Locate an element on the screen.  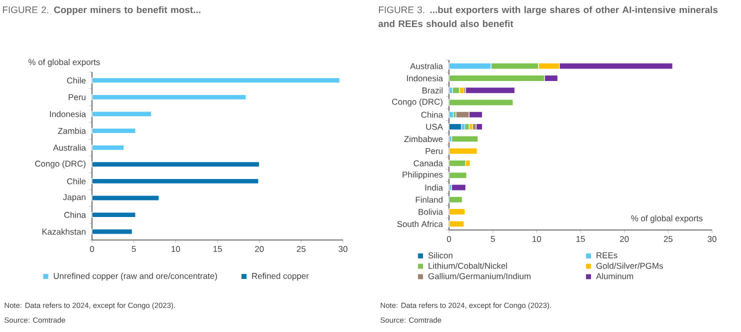
legend-label: Refined copper is located at coordinates (280, 276).